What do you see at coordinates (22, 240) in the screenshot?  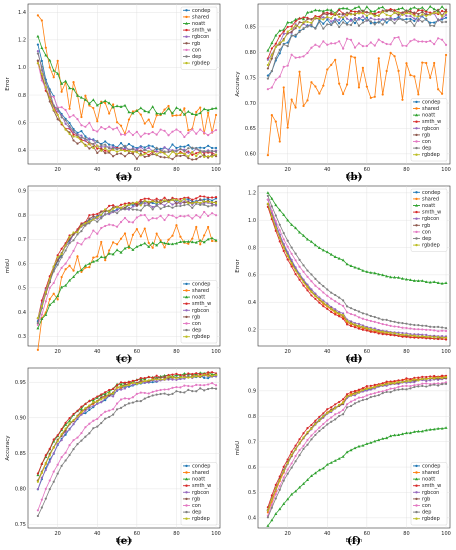 I see `y-tick-label: 0.7` at bounding box center [22, 240].